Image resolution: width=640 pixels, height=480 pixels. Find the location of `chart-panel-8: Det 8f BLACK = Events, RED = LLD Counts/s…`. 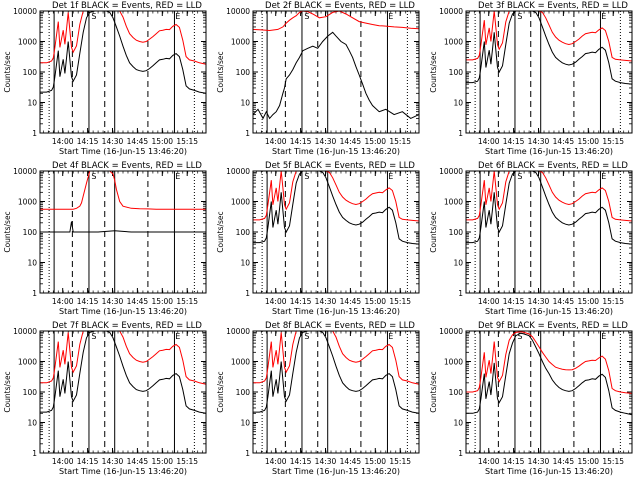

chart-panel-8: Det 8f BLACK = Events, RED = LLD Counts/s… is located at coordinates (318, 398).